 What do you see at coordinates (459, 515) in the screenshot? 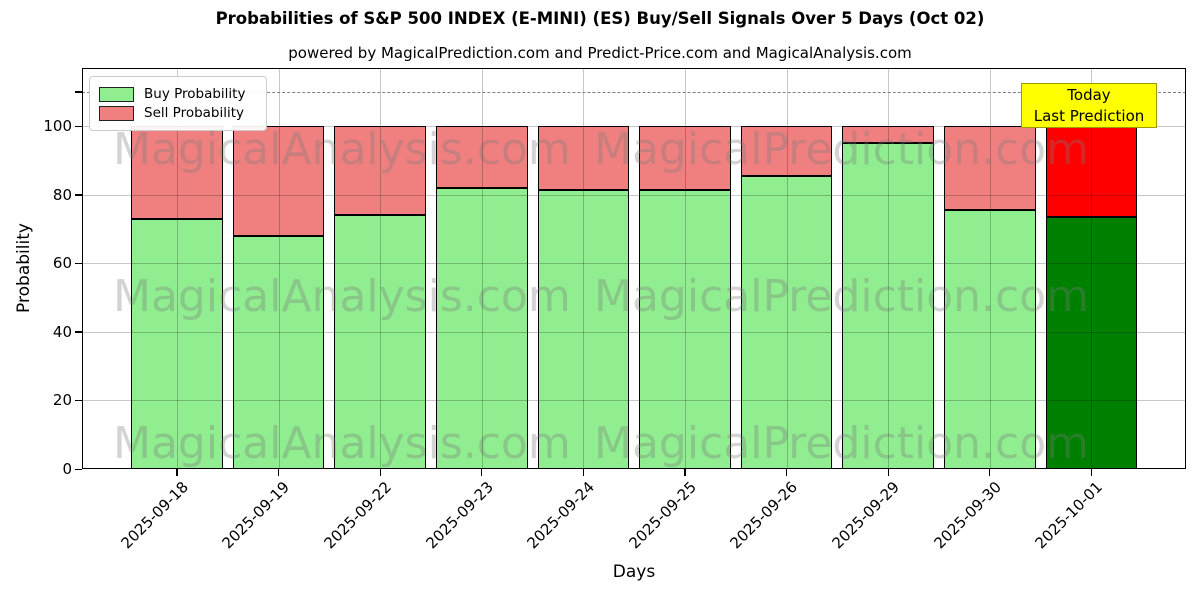
I see `x-tick-label: 2025-09-23` at bounding box center [459, 515].